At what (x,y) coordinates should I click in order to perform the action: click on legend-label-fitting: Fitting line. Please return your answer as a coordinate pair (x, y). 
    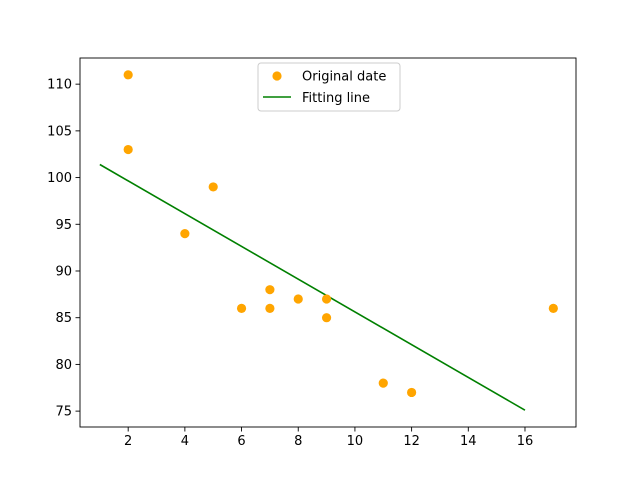
    Looking at the image, I should click on (336, 98).